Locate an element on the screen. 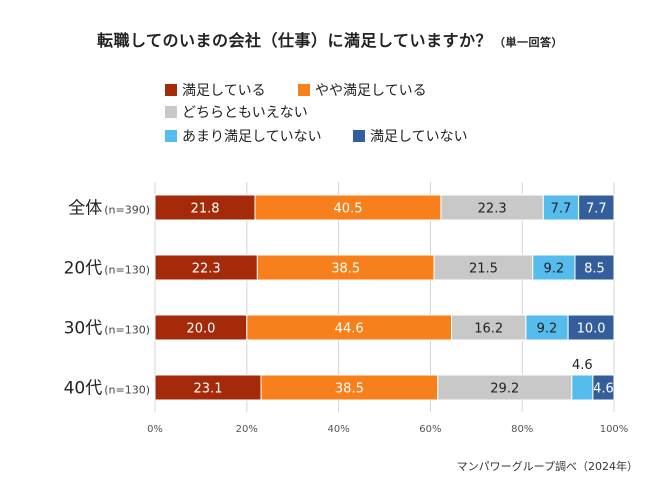 Image resolution: width=660 pixels, height=500 pixels. category-name: 全体 is located at coordinates (85, 209).